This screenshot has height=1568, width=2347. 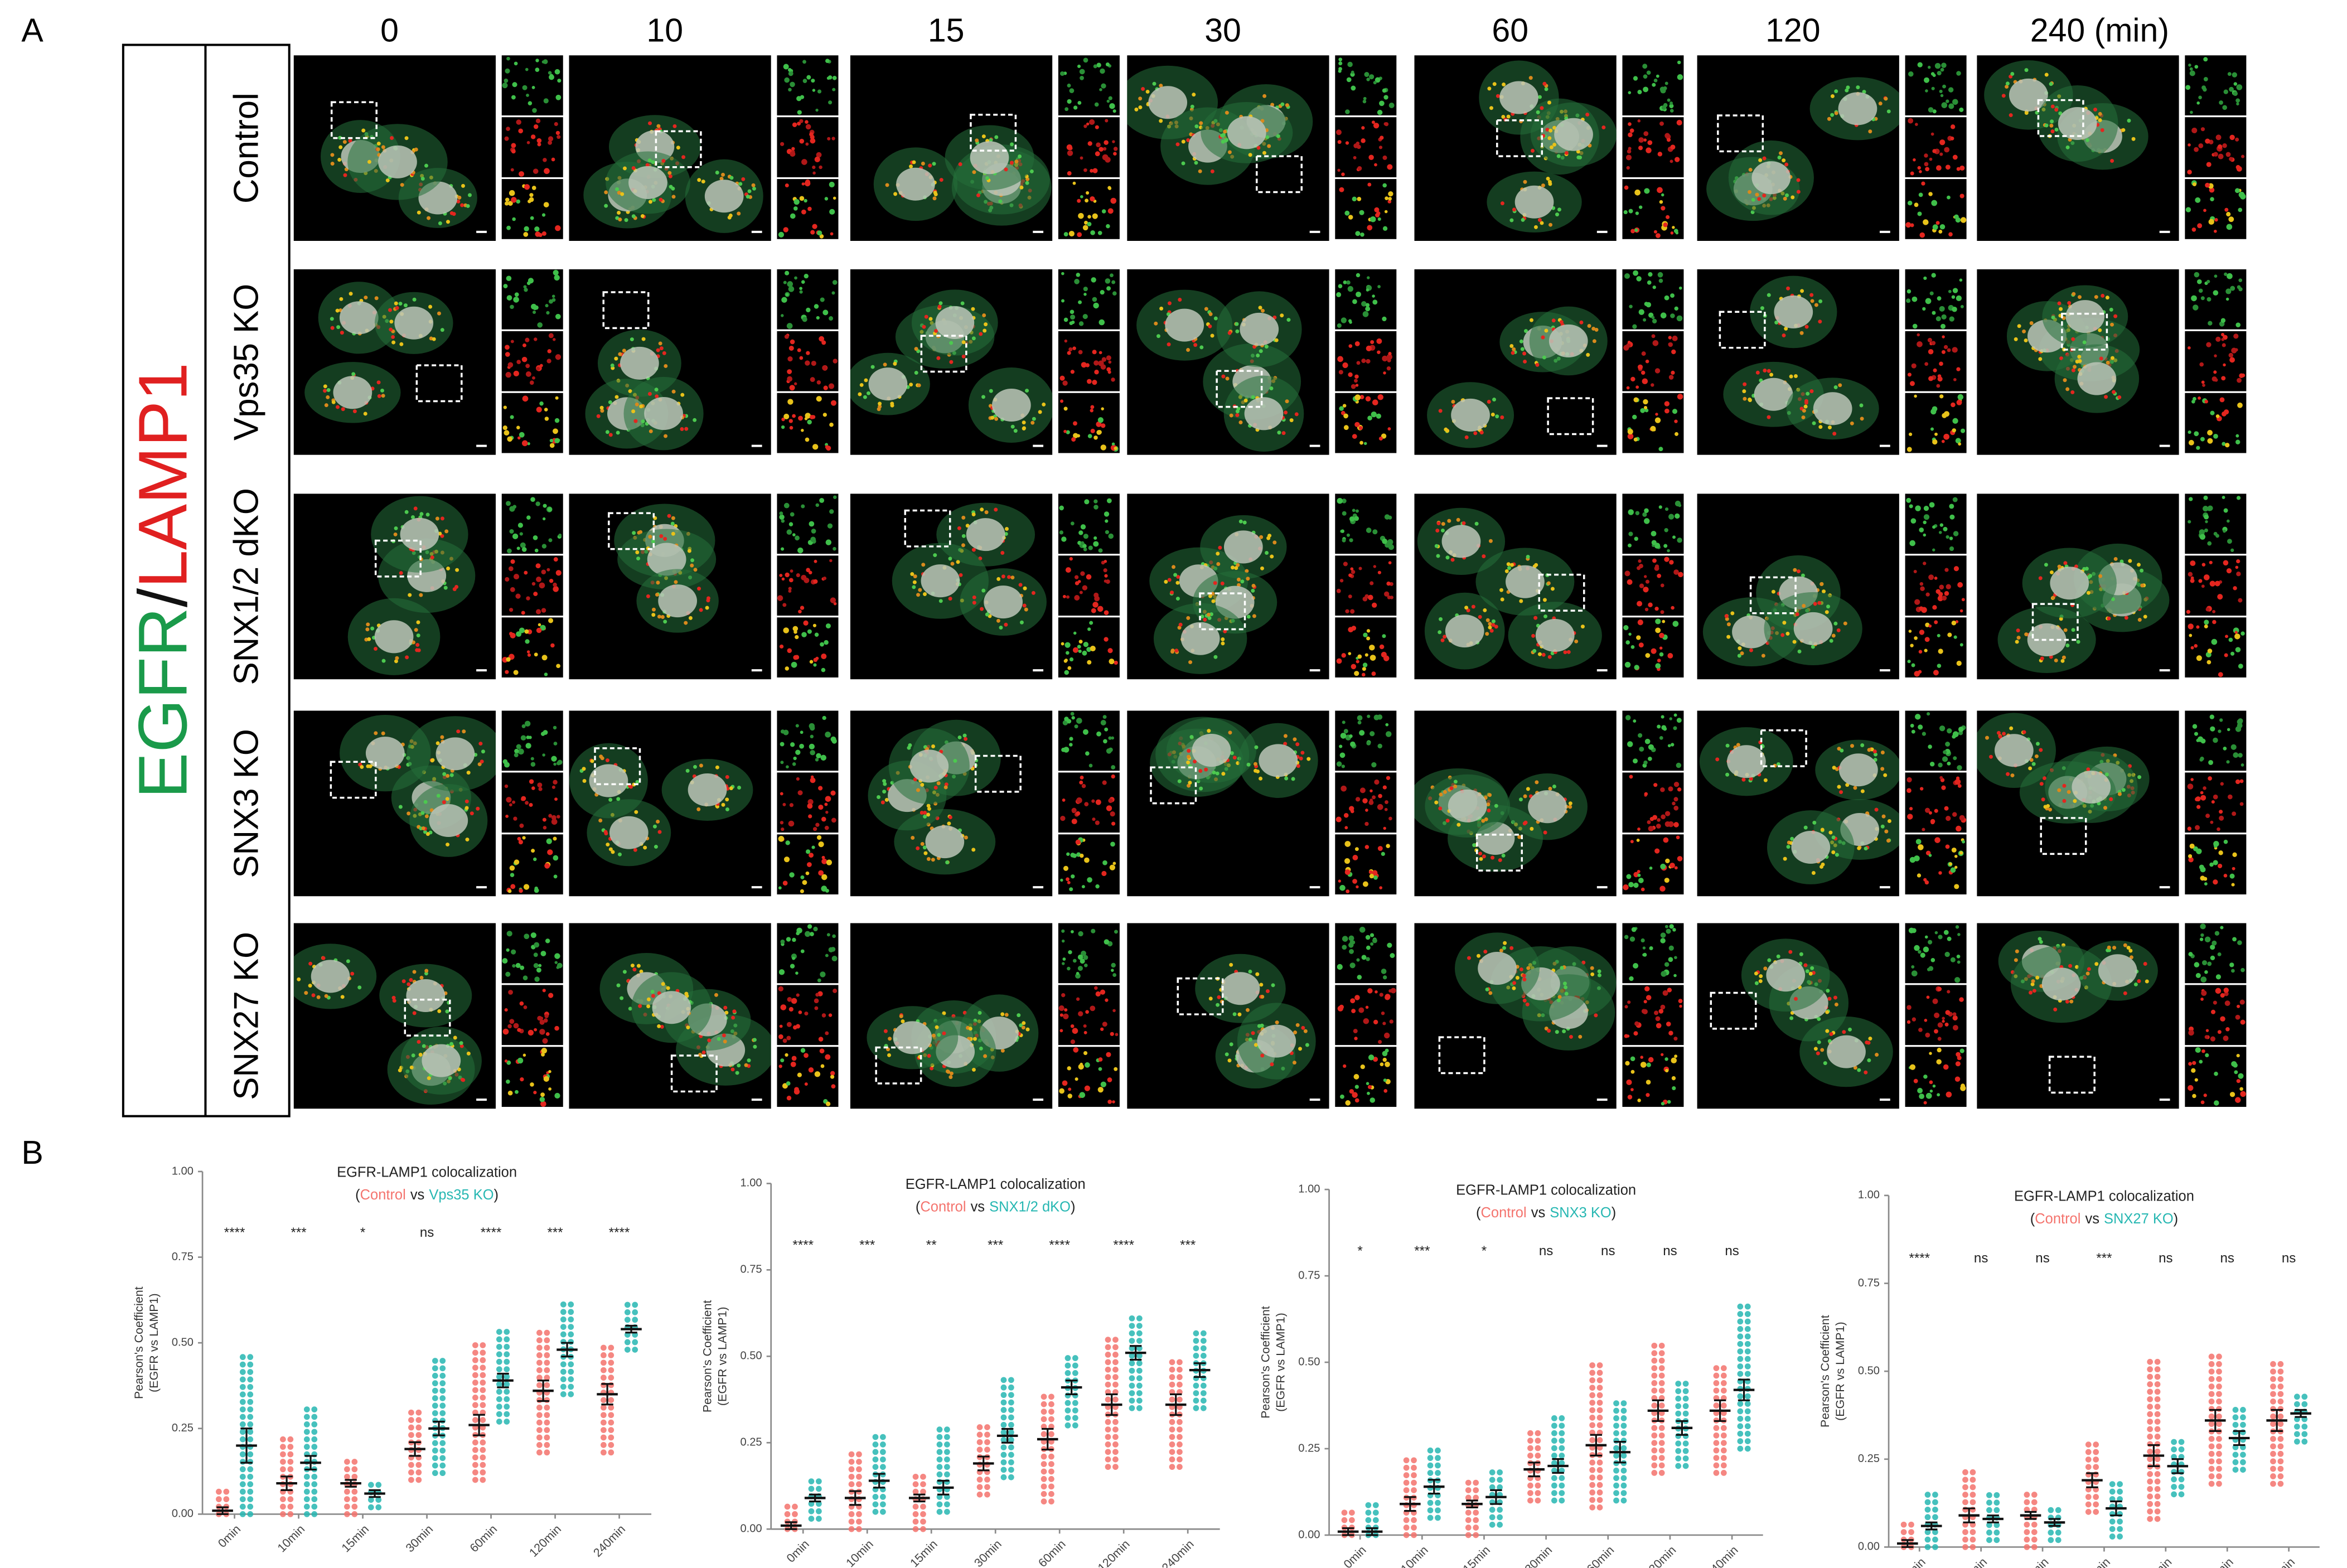 What do you see at coordinates (247, 148) in the screenshot?
I see `row-label: Control` at bounding box center [247, 148].